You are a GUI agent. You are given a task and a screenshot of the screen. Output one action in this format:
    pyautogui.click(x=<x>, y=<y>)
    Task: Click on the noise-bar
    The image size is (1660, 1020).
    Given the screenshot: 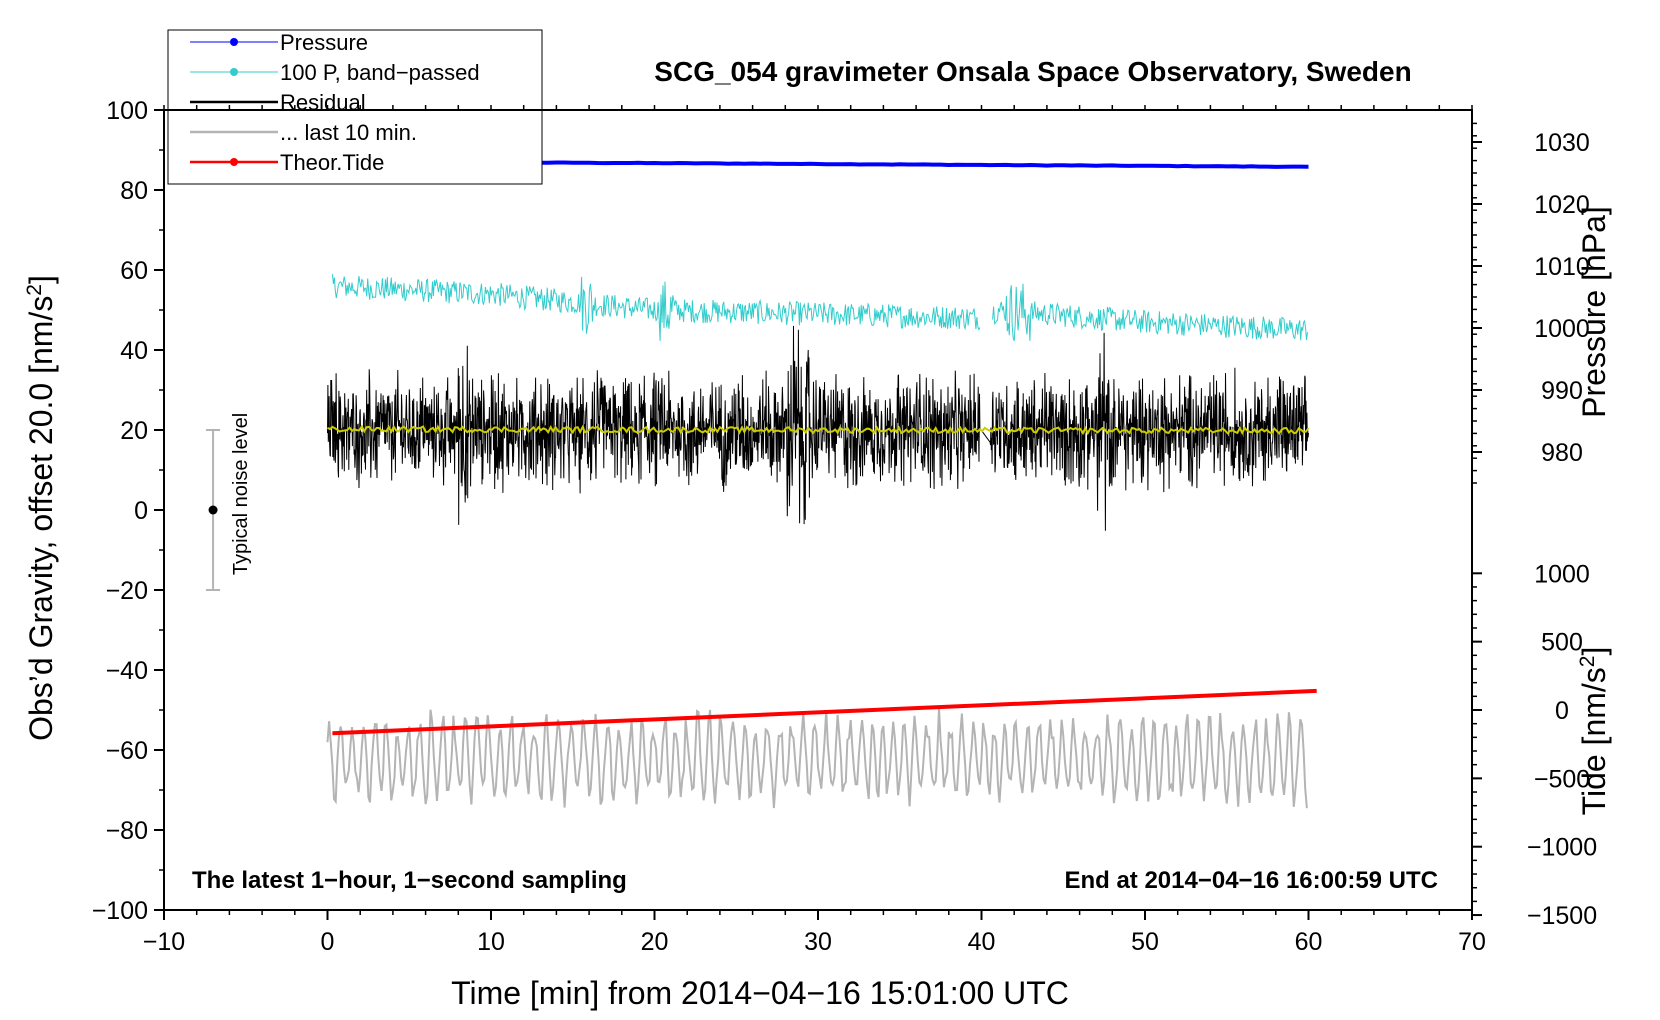 What is the action you would take?
    pyautogui.click(x=213, y=510)
    